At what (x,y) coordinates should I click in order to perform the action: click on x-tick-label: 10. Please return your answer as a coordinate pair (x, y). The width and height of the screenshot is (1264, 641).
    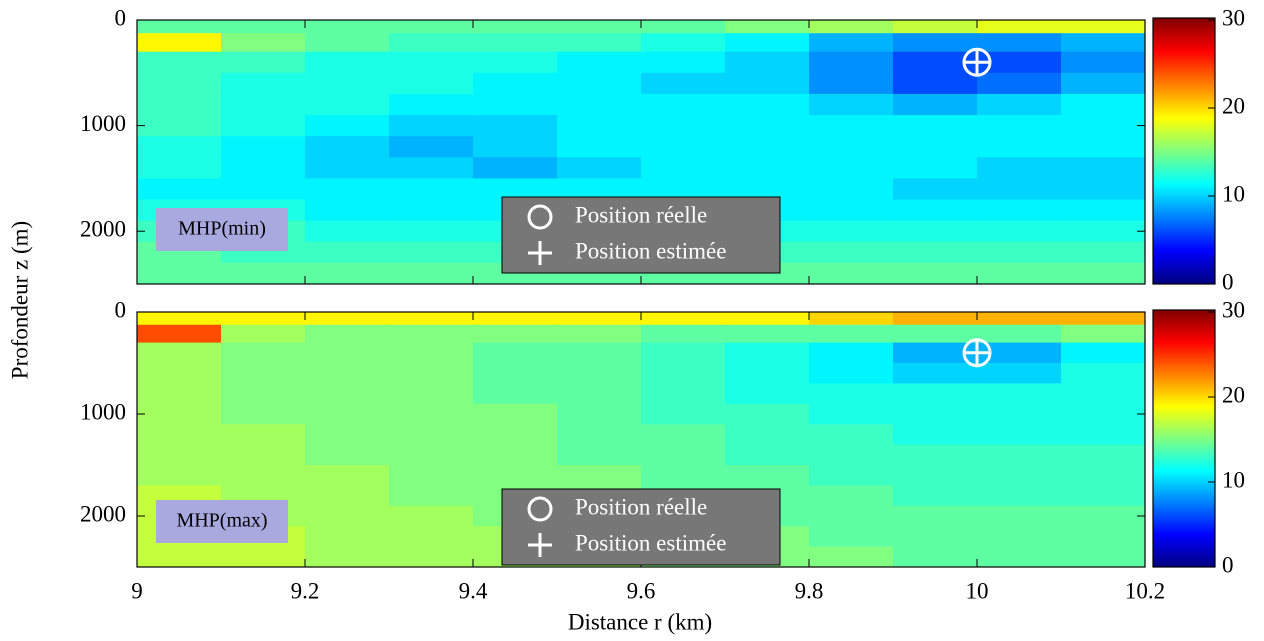
    Looking at the image, I should click on (977, 590).